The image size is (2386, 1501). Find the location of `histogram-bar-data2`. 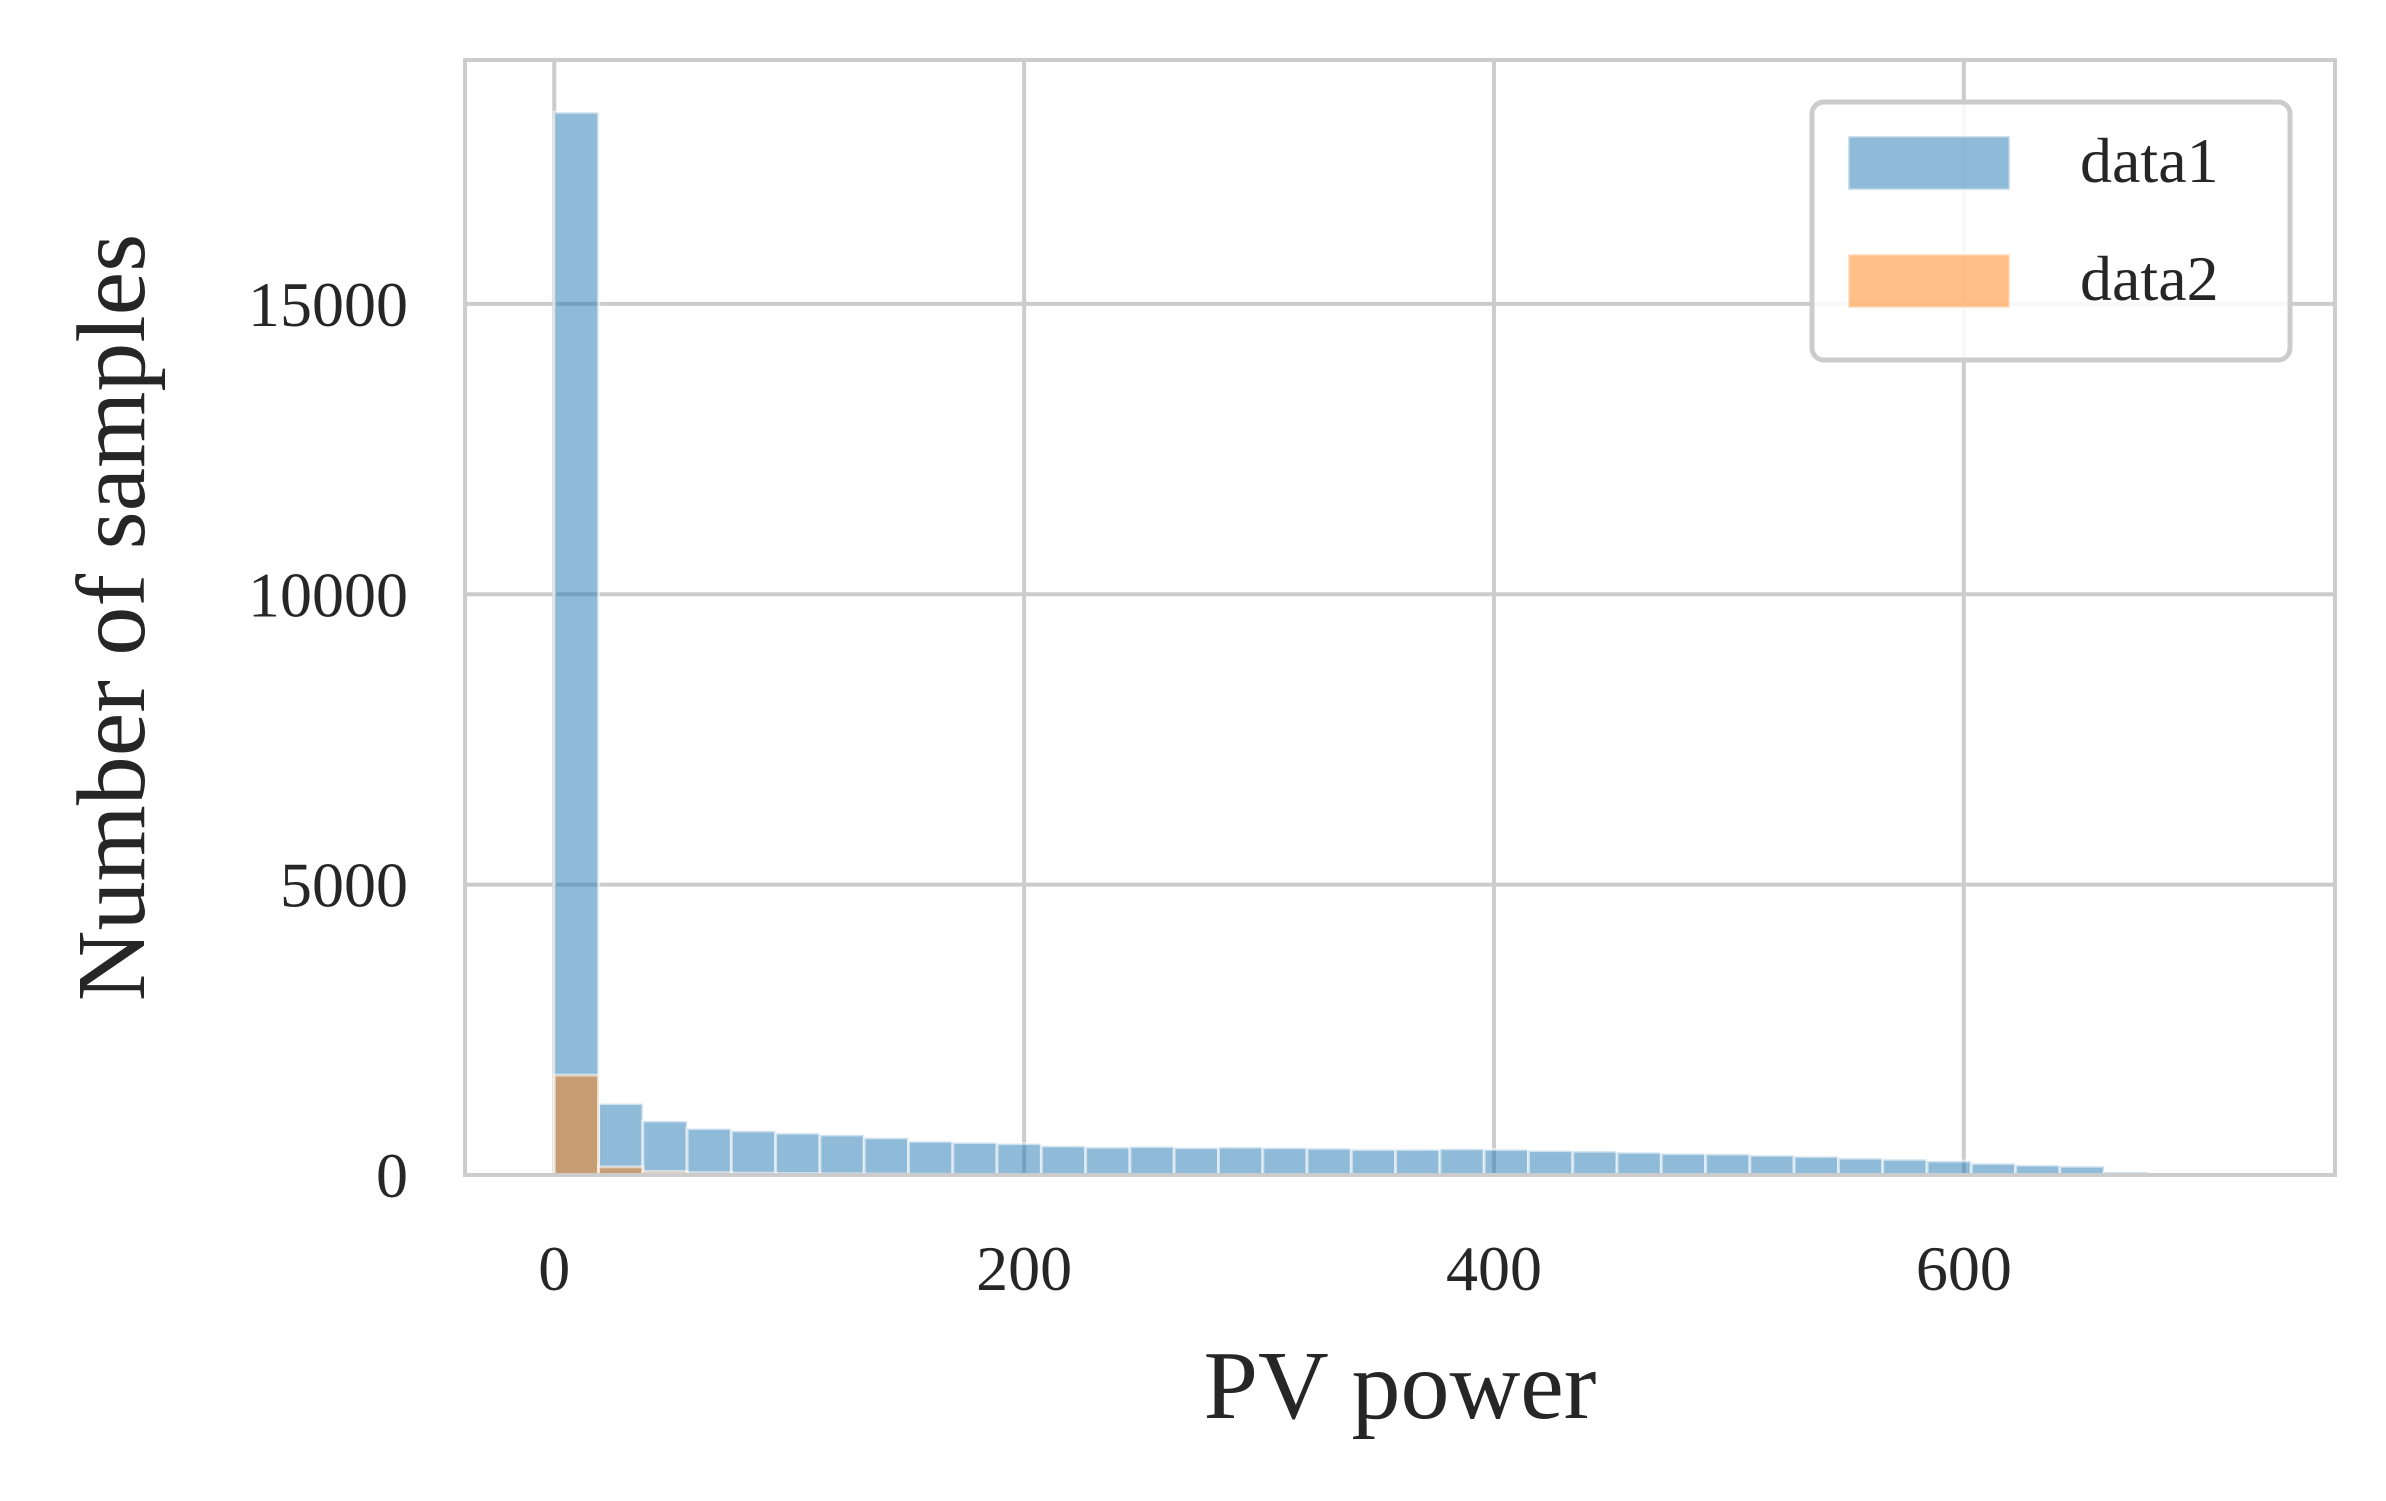

histogram-bar-data2 is located at coordinates (576, 1125).